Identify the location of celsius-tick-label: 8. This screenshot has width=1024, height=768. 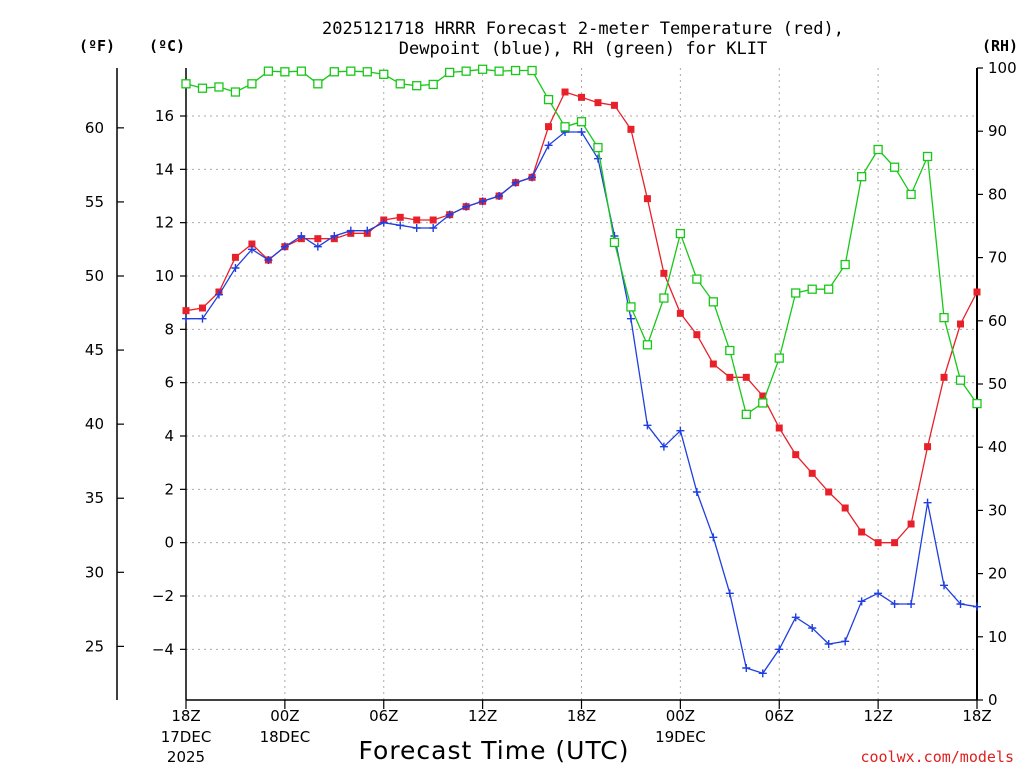
(169, 329).